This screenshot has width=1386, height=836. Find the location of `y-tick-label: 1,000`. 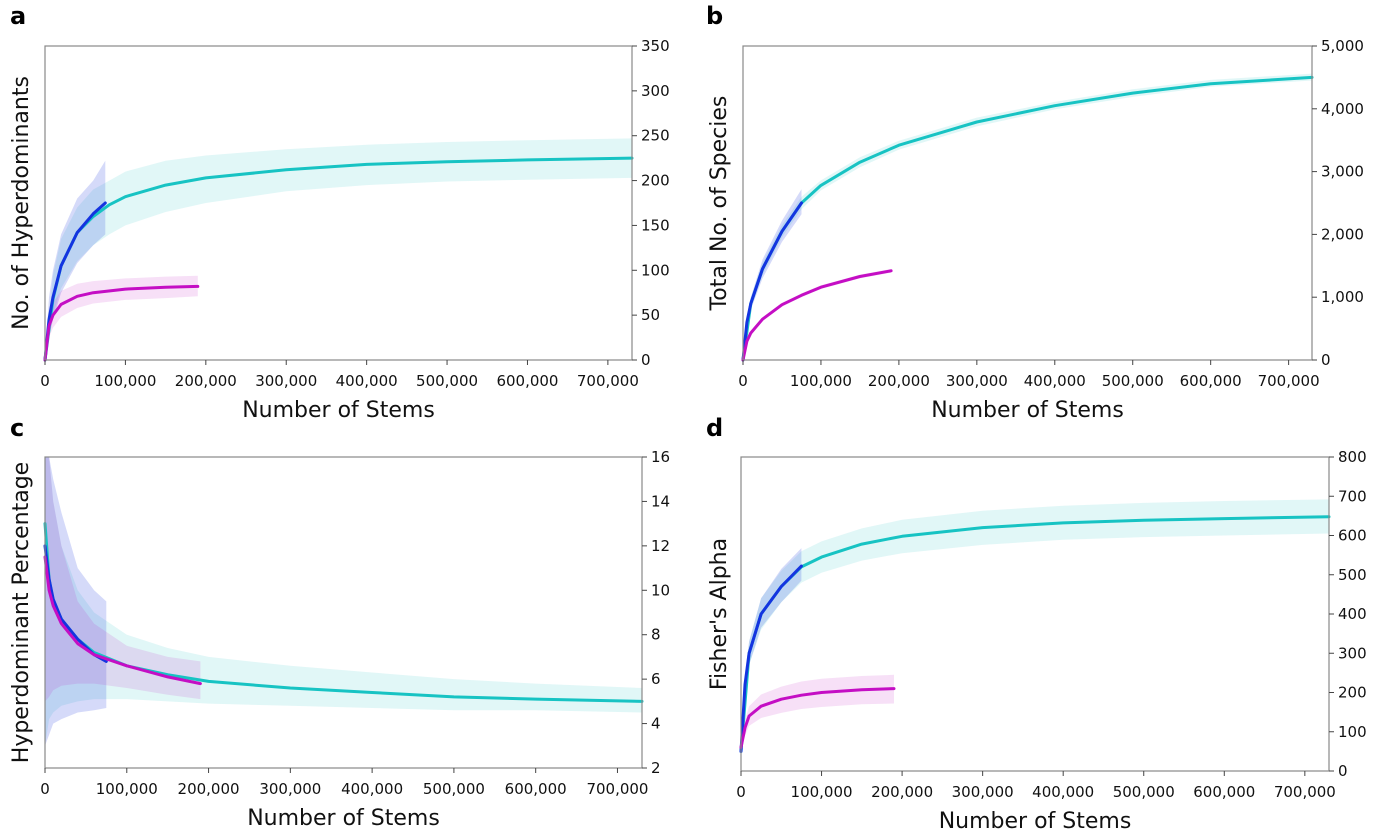

y-tick-label: 1,000 is located at coordinates (1342, 297).